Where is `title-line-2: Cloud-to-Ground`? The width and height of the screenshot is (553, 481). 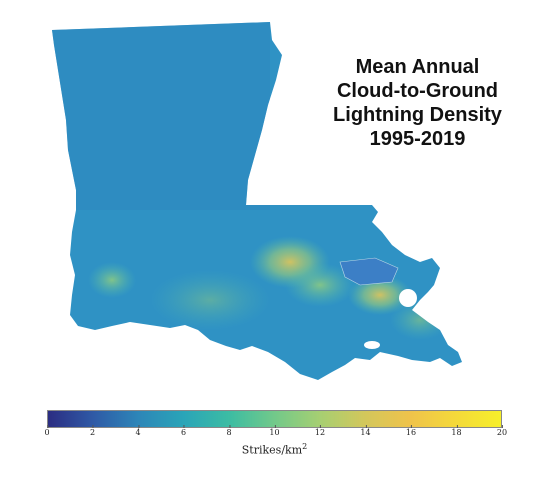
title-line-2: Cloud-to-Ground is located at coordinates (417, 91).